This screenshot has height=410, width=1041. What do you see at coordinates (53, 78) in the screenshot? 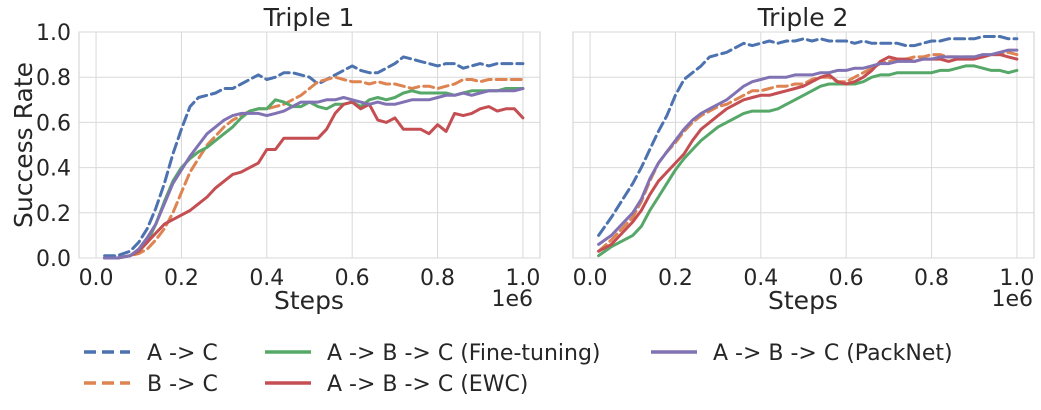
I see `y-tick-label: 0.8` at bounding box center [53, 78].